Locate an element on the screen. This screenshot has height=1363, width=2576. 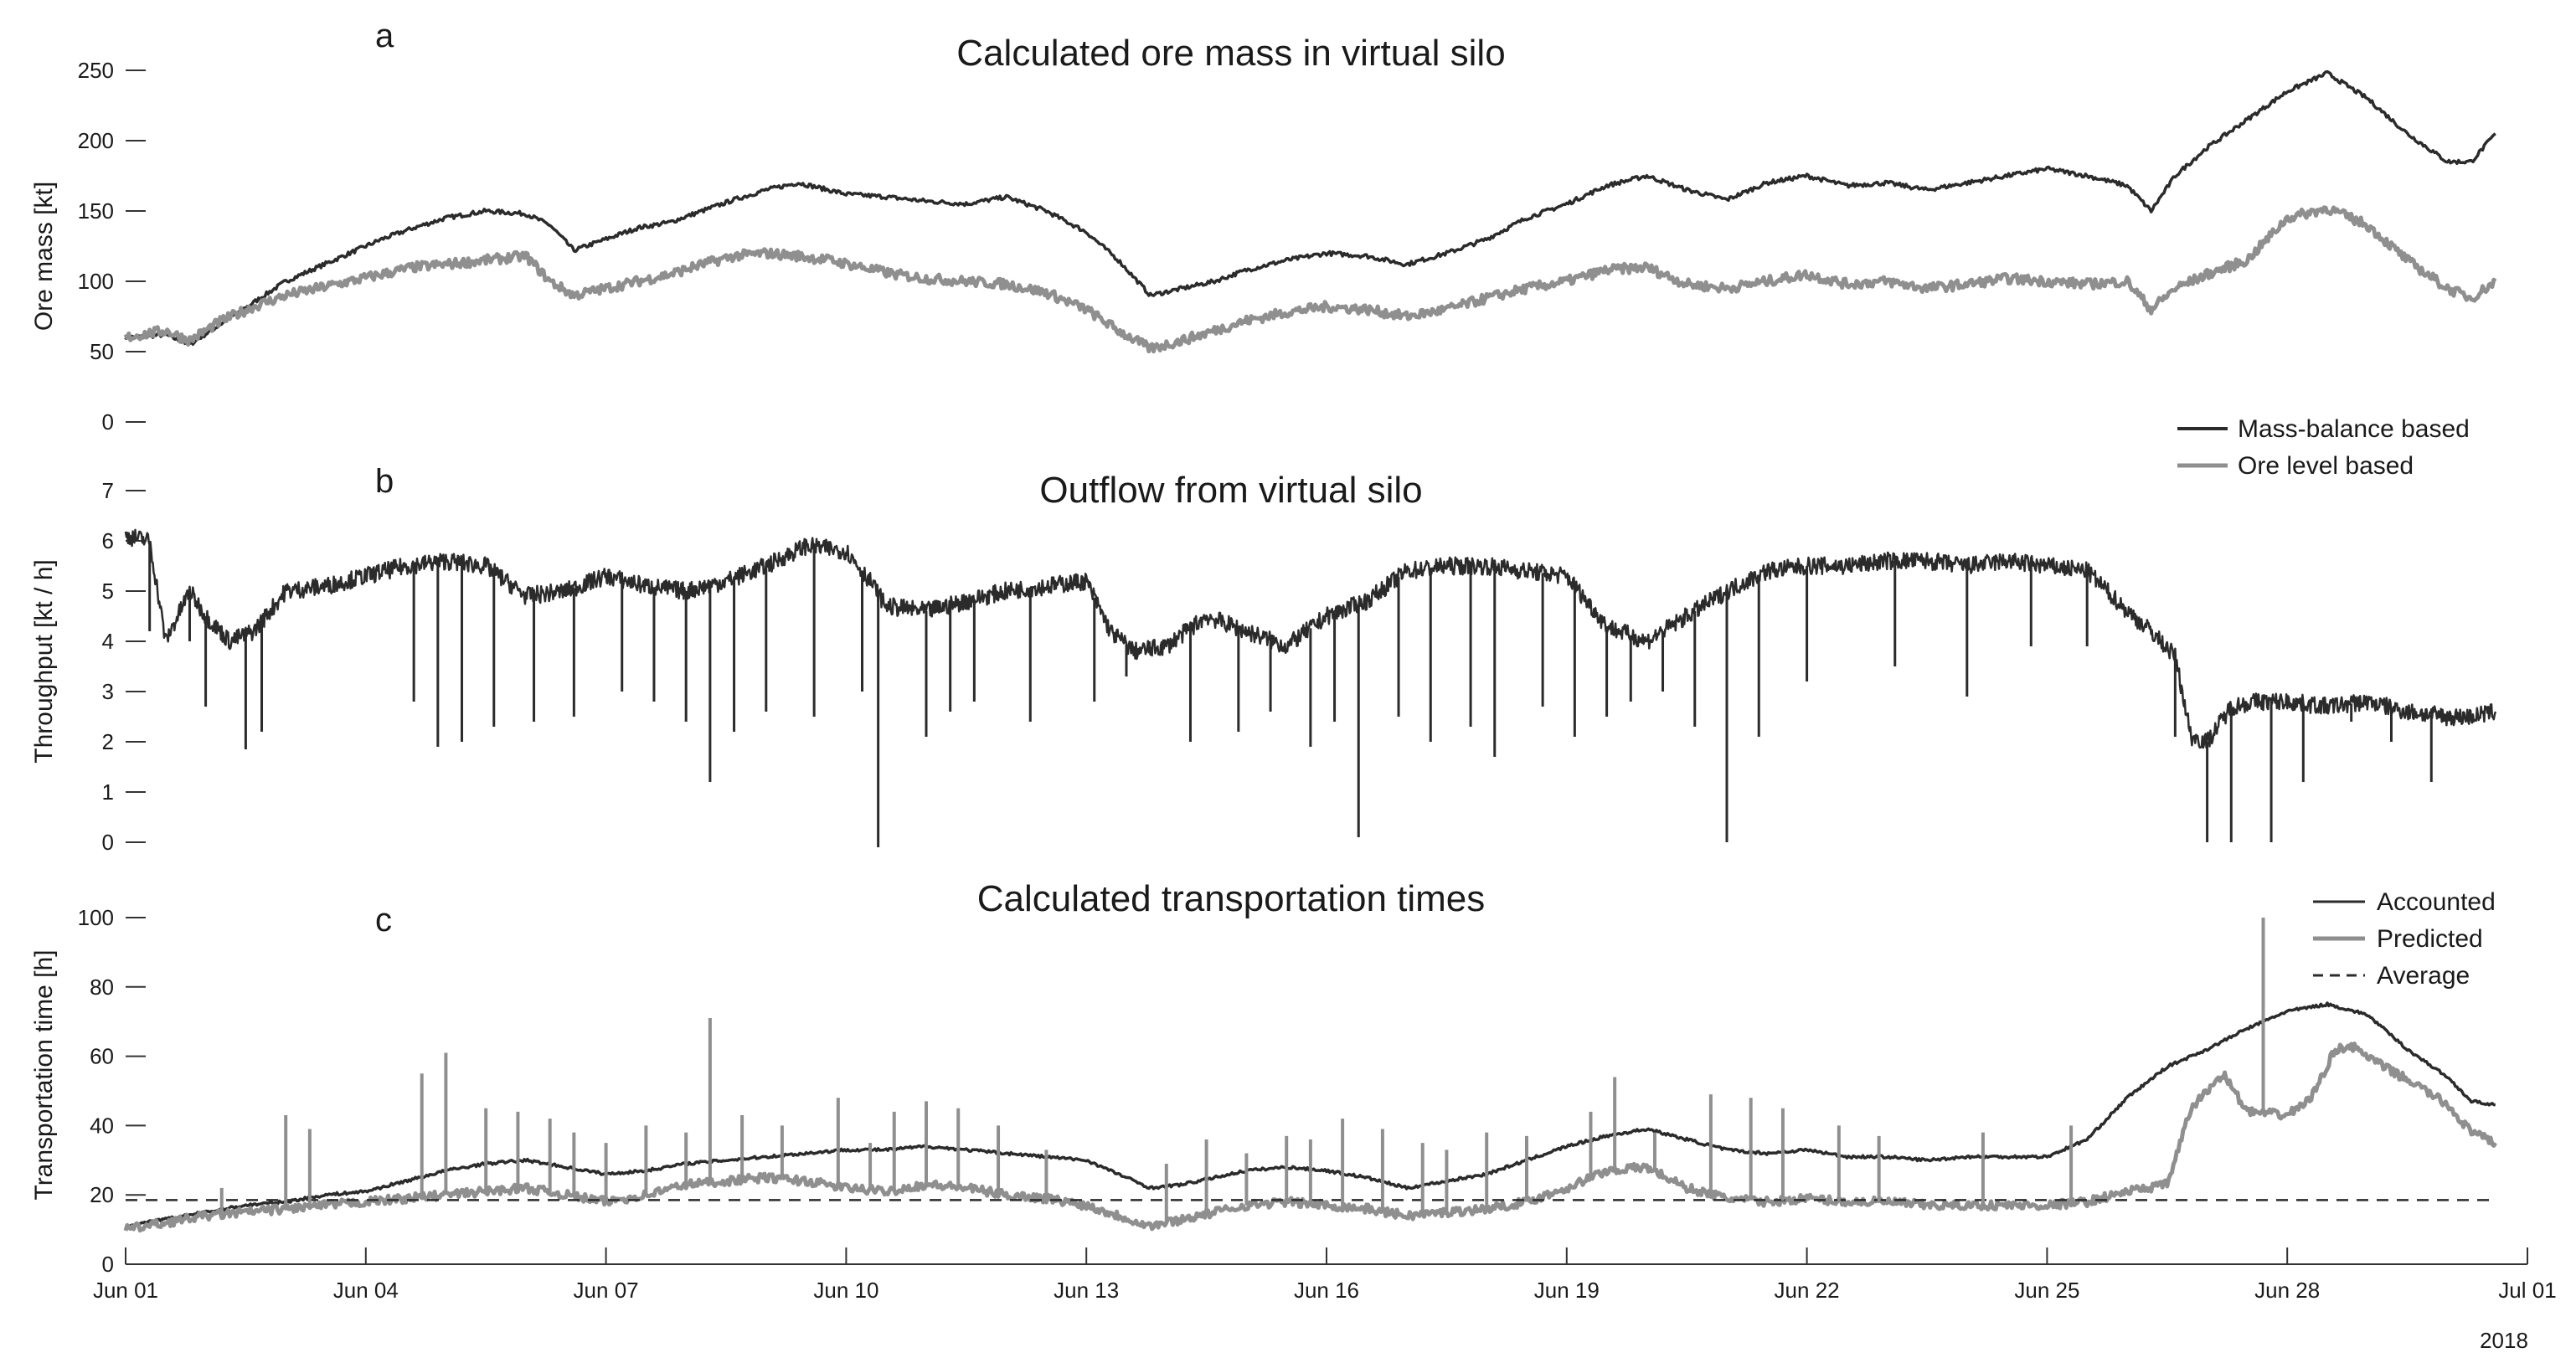
panel-a-ytick-label: 50 is located at coordinates (102, 351).